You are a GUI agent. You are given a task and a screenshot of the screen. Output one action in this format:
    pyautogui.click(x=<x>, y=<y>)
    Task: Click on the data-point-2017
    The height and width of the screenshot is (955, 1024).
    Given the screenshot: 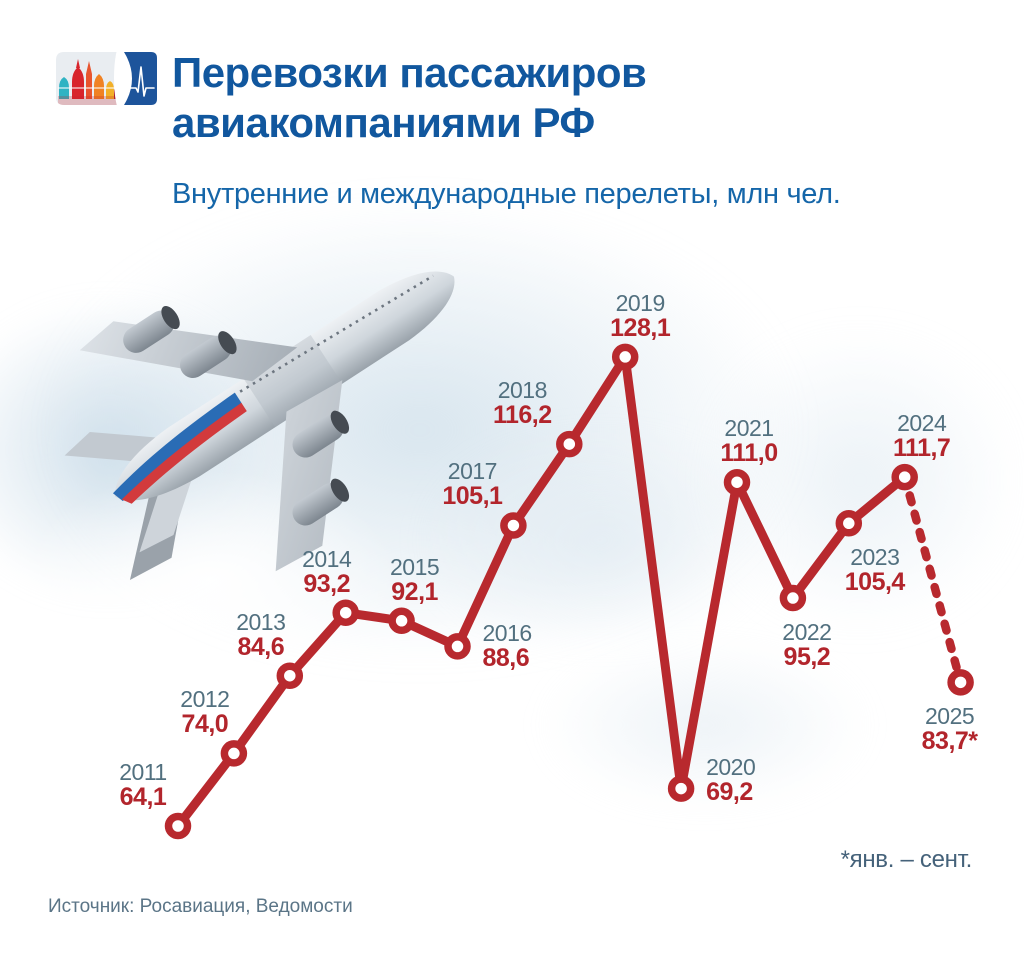 What is the action you would take?
    pyautogui.click(x=513, y=525)
    